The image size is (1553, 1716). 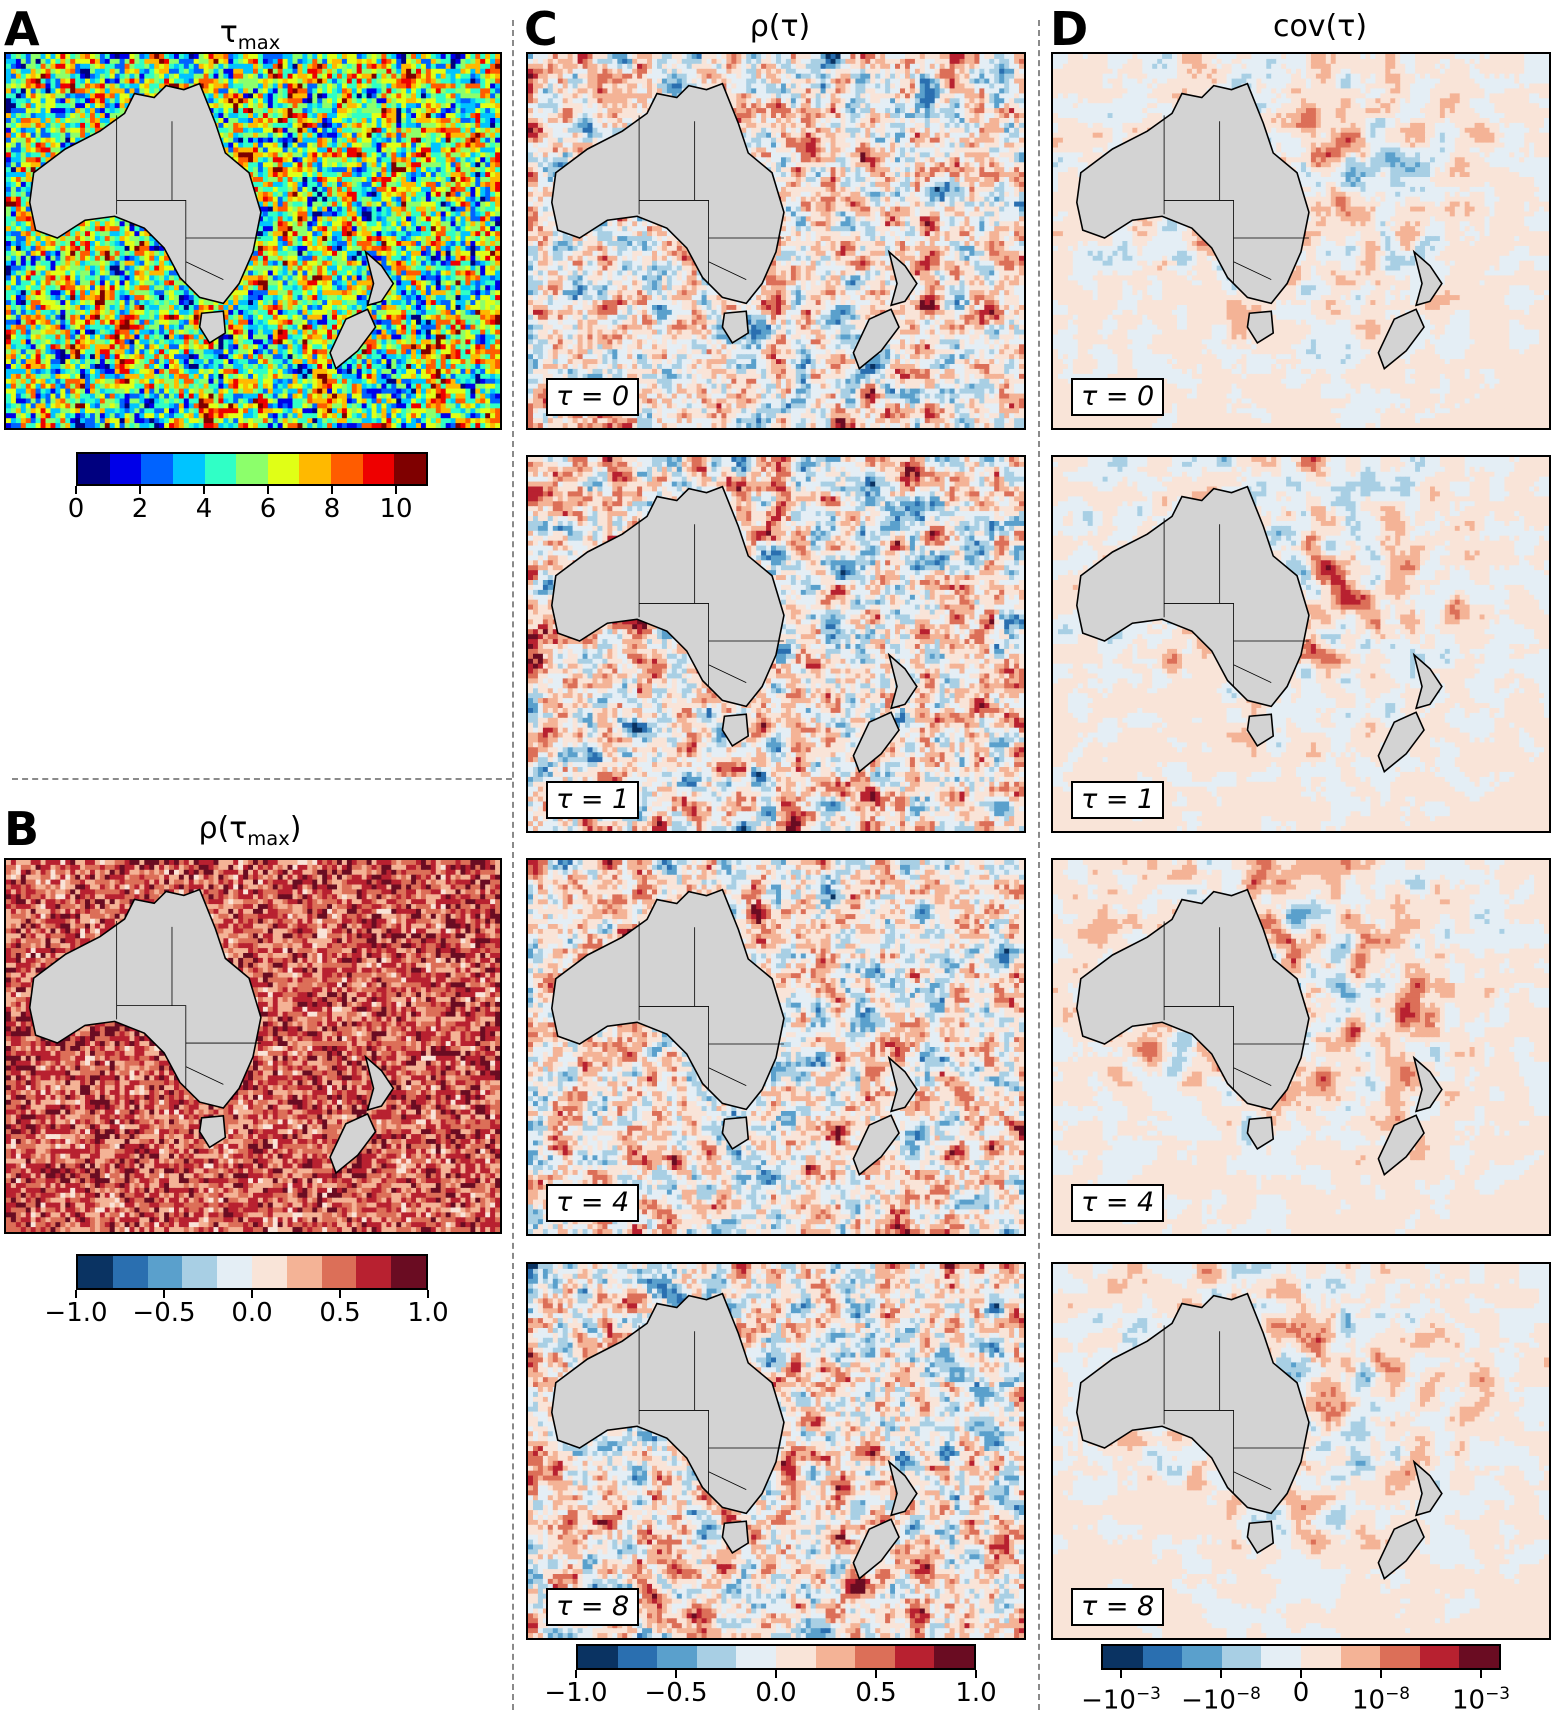 I want to click on colorbar-rho-c, so click(x=776, y=1657).